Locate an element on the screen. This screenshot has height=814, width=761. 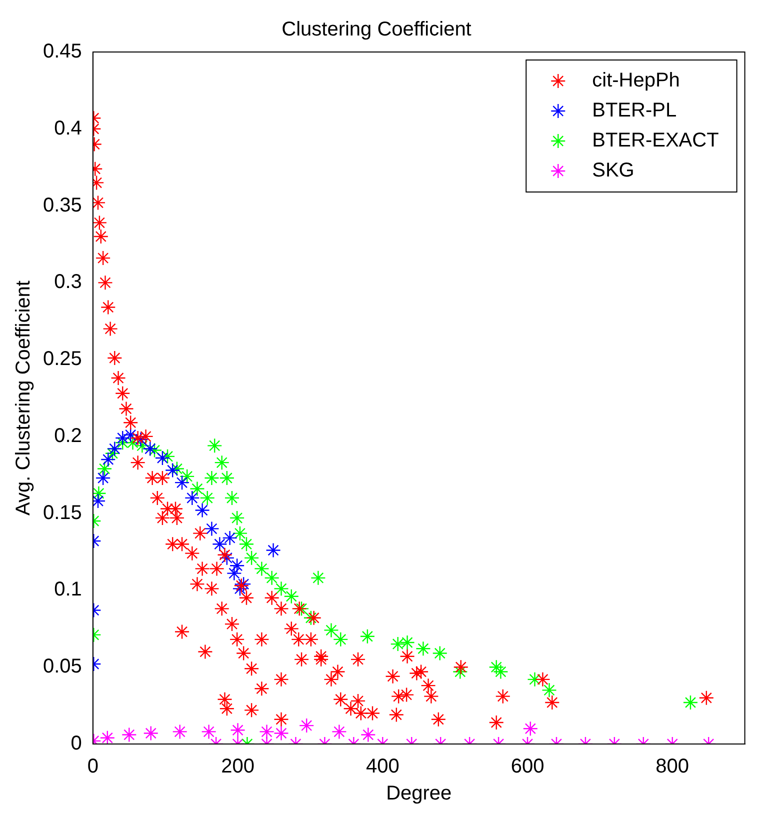
legend-label: cit-HepPh is located at coordinates (636, 81).